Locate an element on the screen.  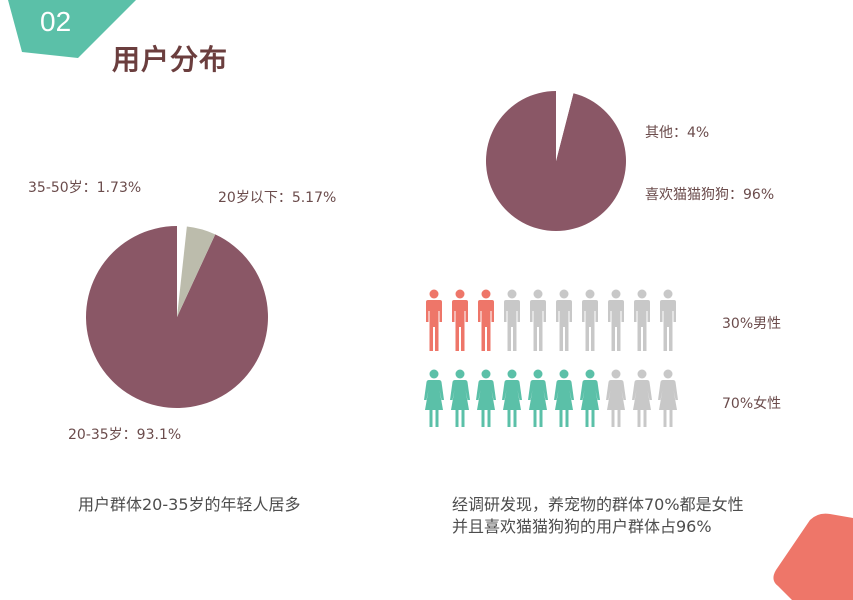
female-label: 70%女性 is located at coordinates (752, 404).